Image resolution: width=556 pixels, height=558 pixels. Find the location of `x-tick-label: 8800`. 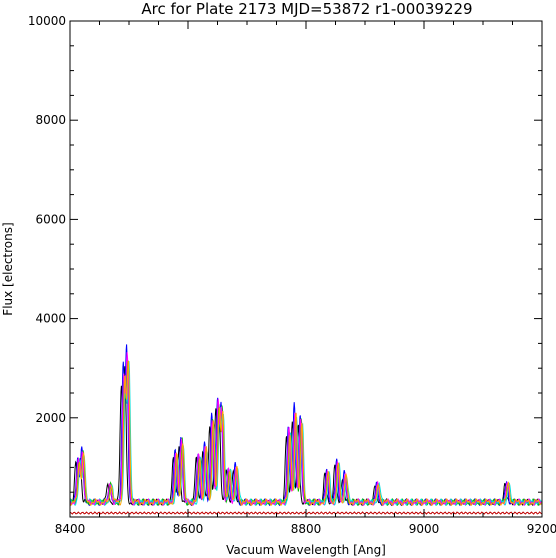

x-tick-label: 8800 is located at coordinates (306, 529).